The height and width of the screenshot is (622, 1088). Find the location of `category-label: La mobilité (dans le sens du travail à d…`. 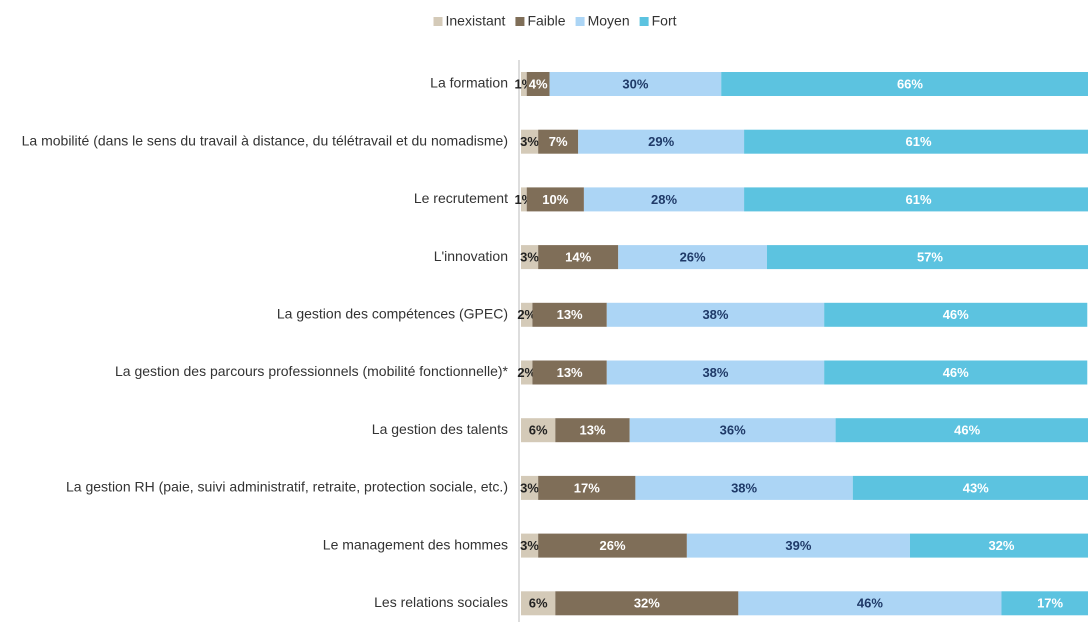

category-label: La mobilité (dans le sens du travail à d… is located at coordinates (265, 140).